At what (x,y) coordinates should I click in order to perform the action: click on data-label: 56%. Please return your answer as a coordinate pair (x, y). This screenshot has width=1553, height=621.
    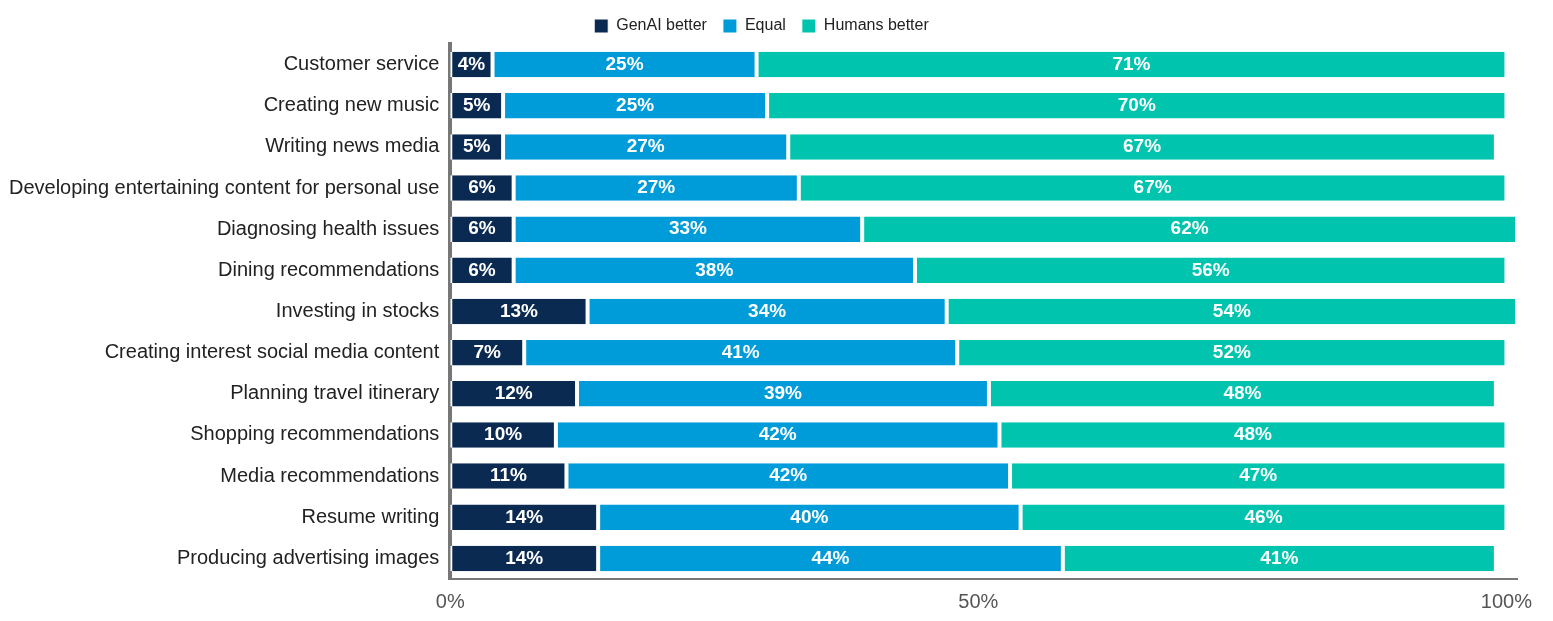
    Looking at the image, I should click on (1210, 269).